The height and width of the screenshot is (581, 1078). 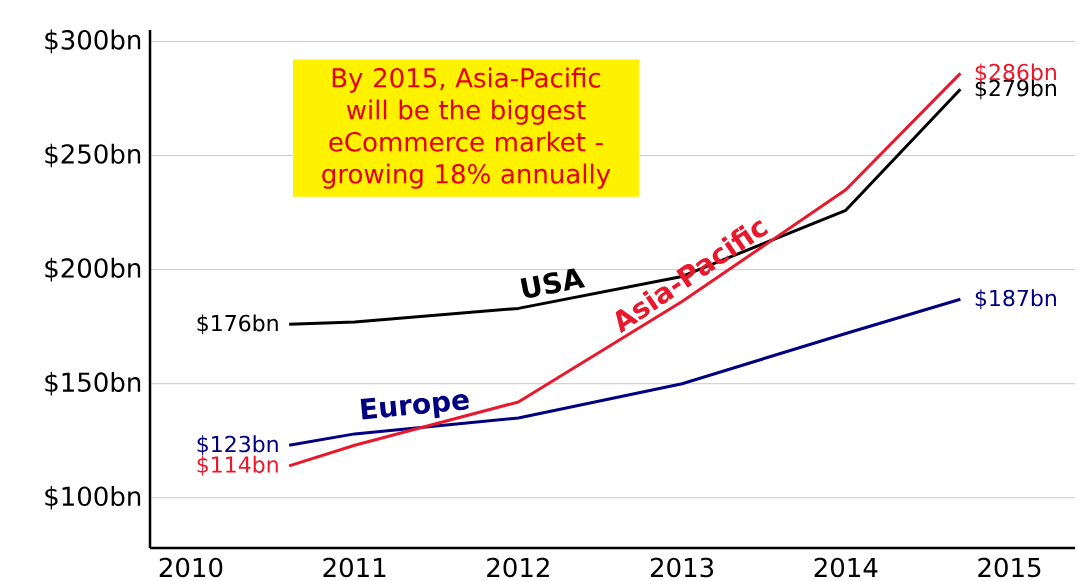 What do you see at coordinates (93, 155) in the screenshot?
I see `y-tick-label: $250bn` at bounding box center [93, 155].